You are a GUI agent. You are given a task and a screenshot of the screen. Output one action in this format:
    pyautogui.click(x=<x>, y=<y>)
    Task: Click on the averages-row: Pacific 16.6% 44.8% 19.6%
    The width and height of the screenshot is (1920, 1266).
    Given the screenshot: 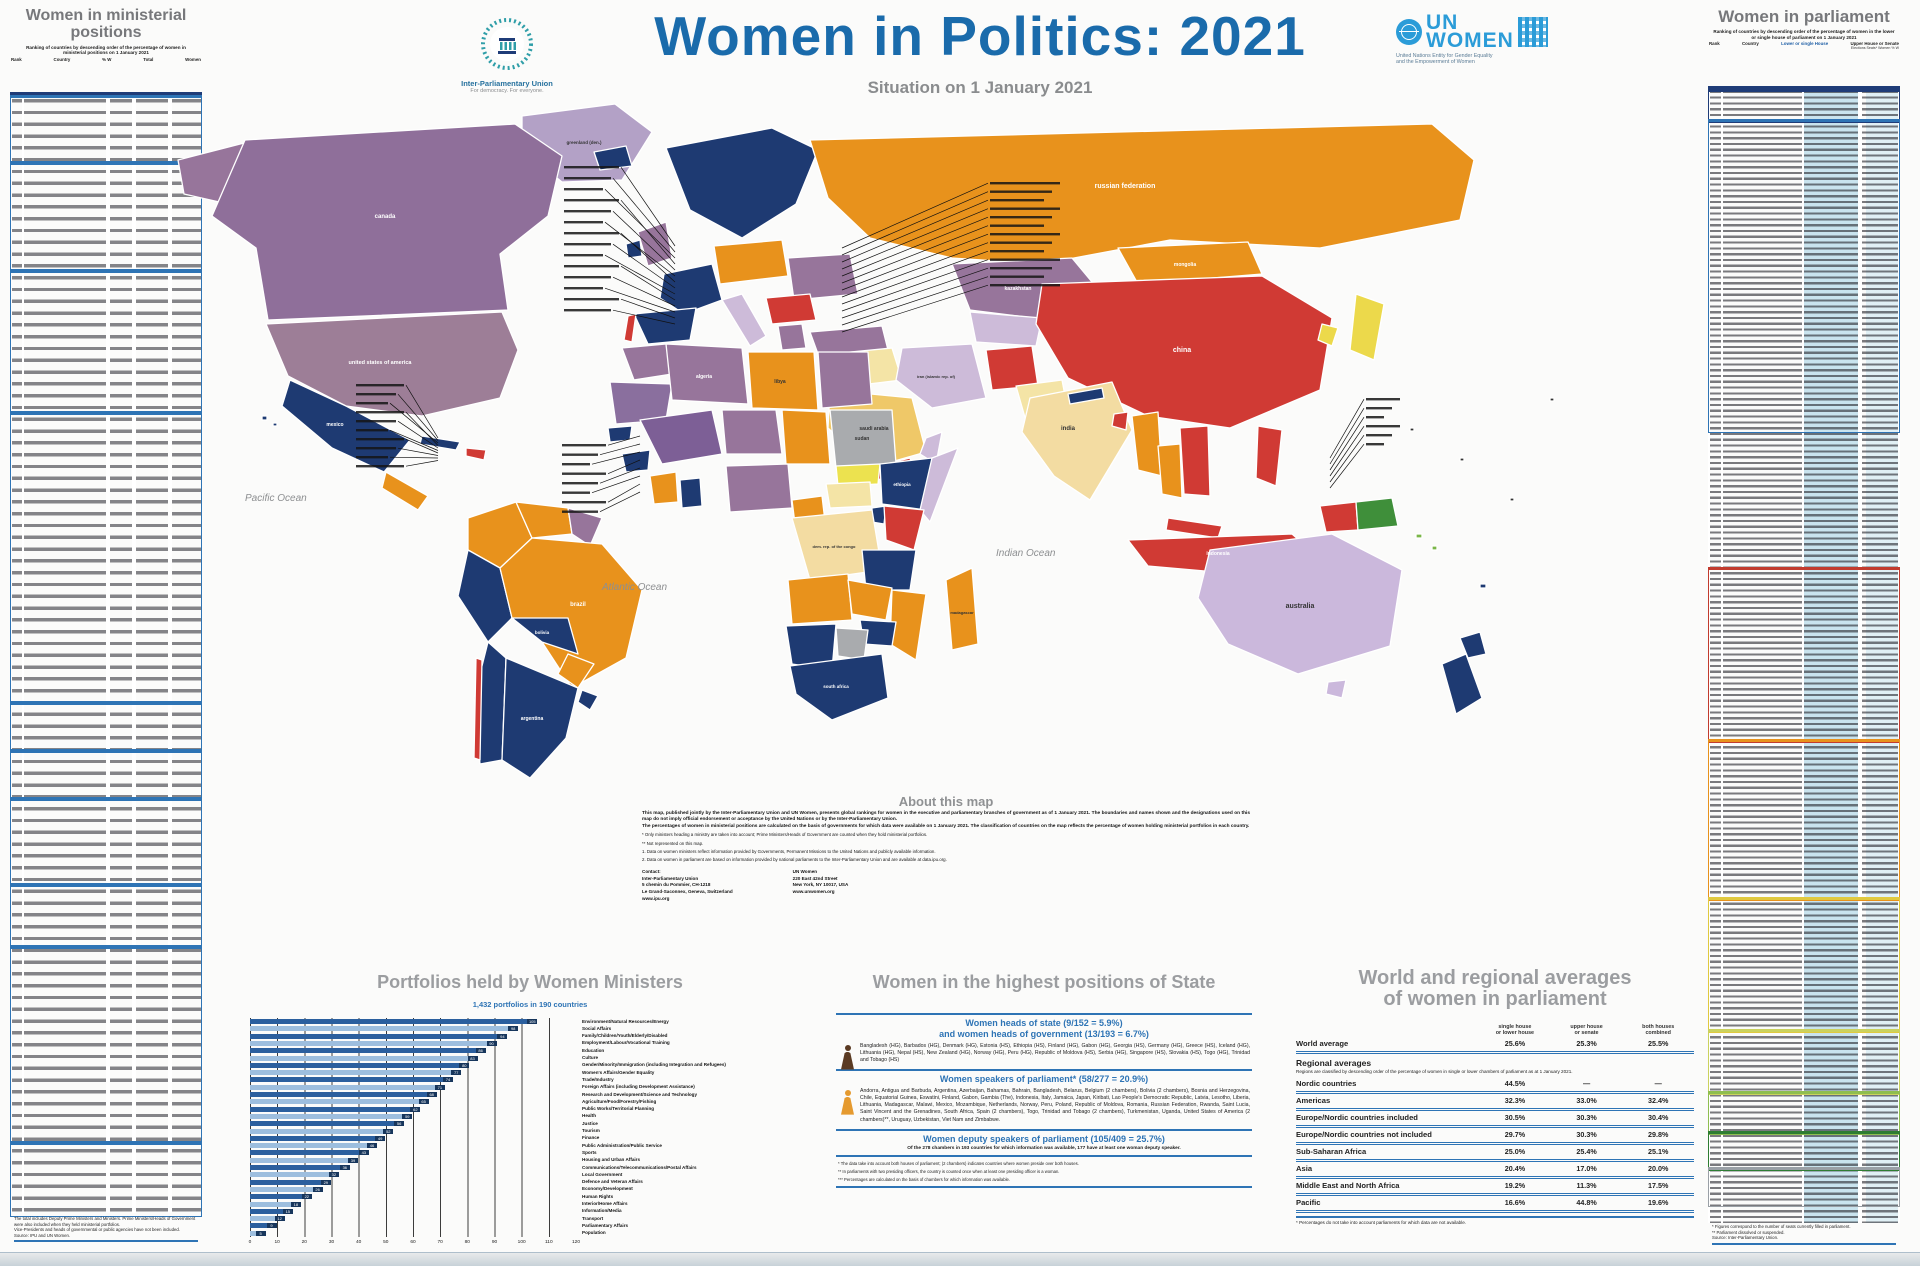 What is the action you would take?
    pyautogui.click(x=1495, y=1204)
    